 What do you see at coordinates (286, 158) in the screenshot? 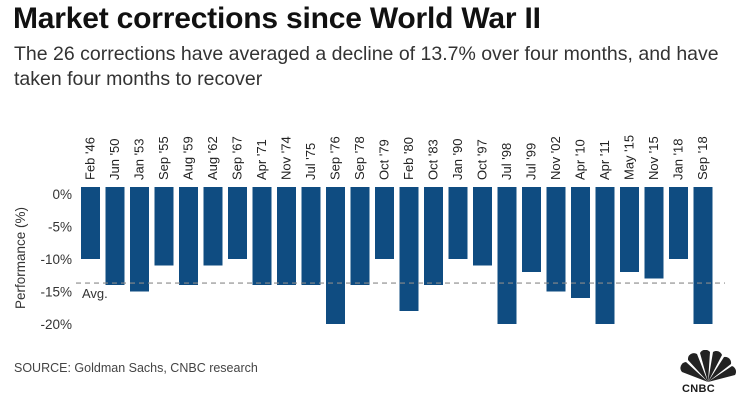
I see `category-label: Nov '74` at bounding box center [286, 158].